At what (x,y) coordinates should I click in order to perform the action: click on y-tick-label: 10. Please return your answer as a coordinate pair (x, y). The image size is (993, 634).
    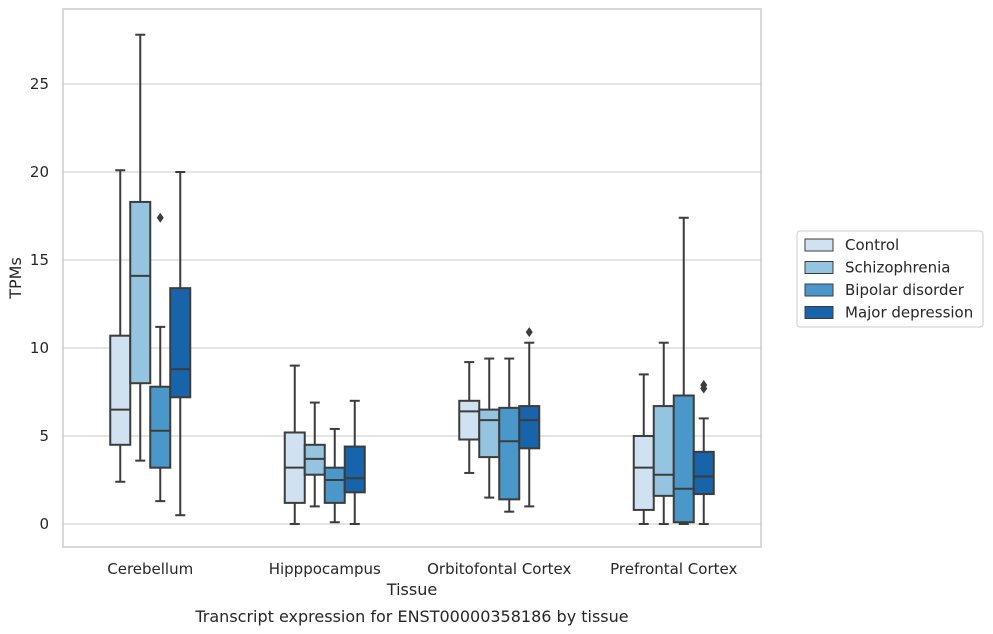
    Looking at the image, I should click on (39, 348).